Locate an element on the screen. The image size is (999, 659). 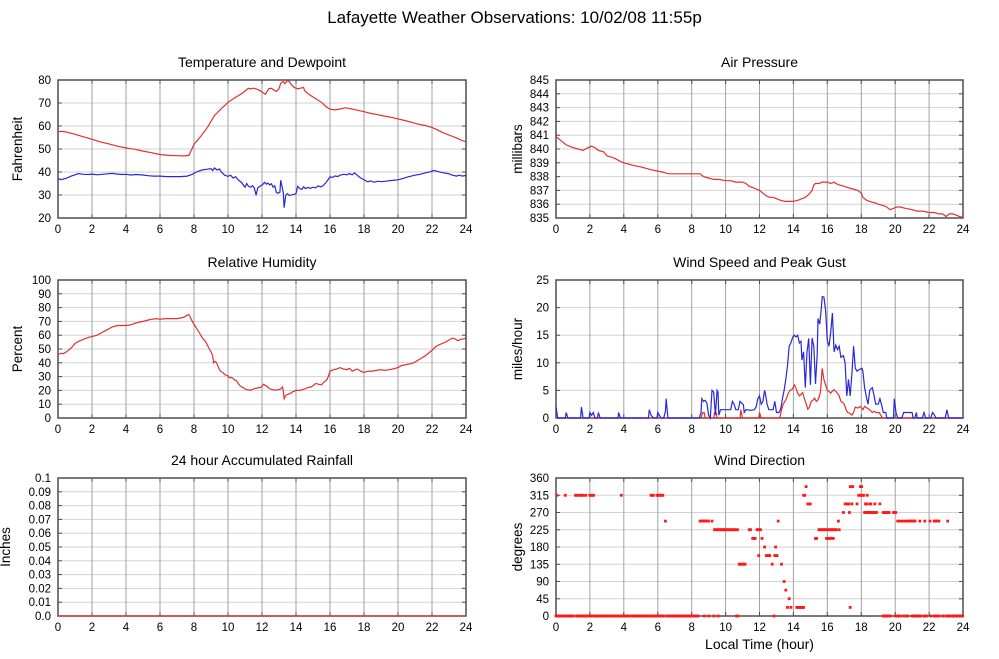
svg-text: 0.09 is located at coordinates (40, 493).